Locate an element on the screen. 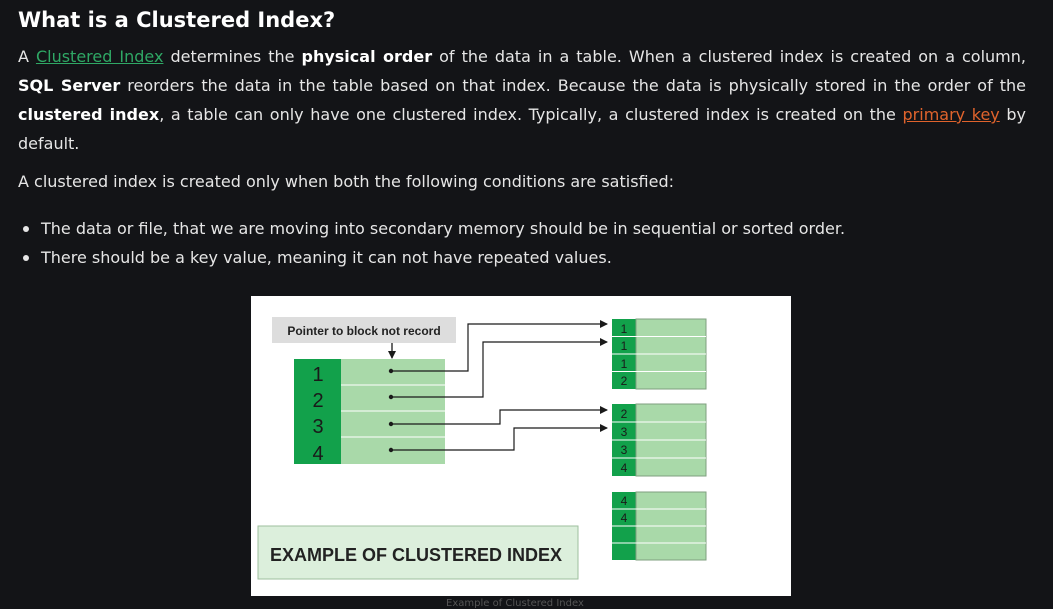 The width and height of the screenshot is (1053, 609). index-key: 1 is located at coordinates (317, 375).